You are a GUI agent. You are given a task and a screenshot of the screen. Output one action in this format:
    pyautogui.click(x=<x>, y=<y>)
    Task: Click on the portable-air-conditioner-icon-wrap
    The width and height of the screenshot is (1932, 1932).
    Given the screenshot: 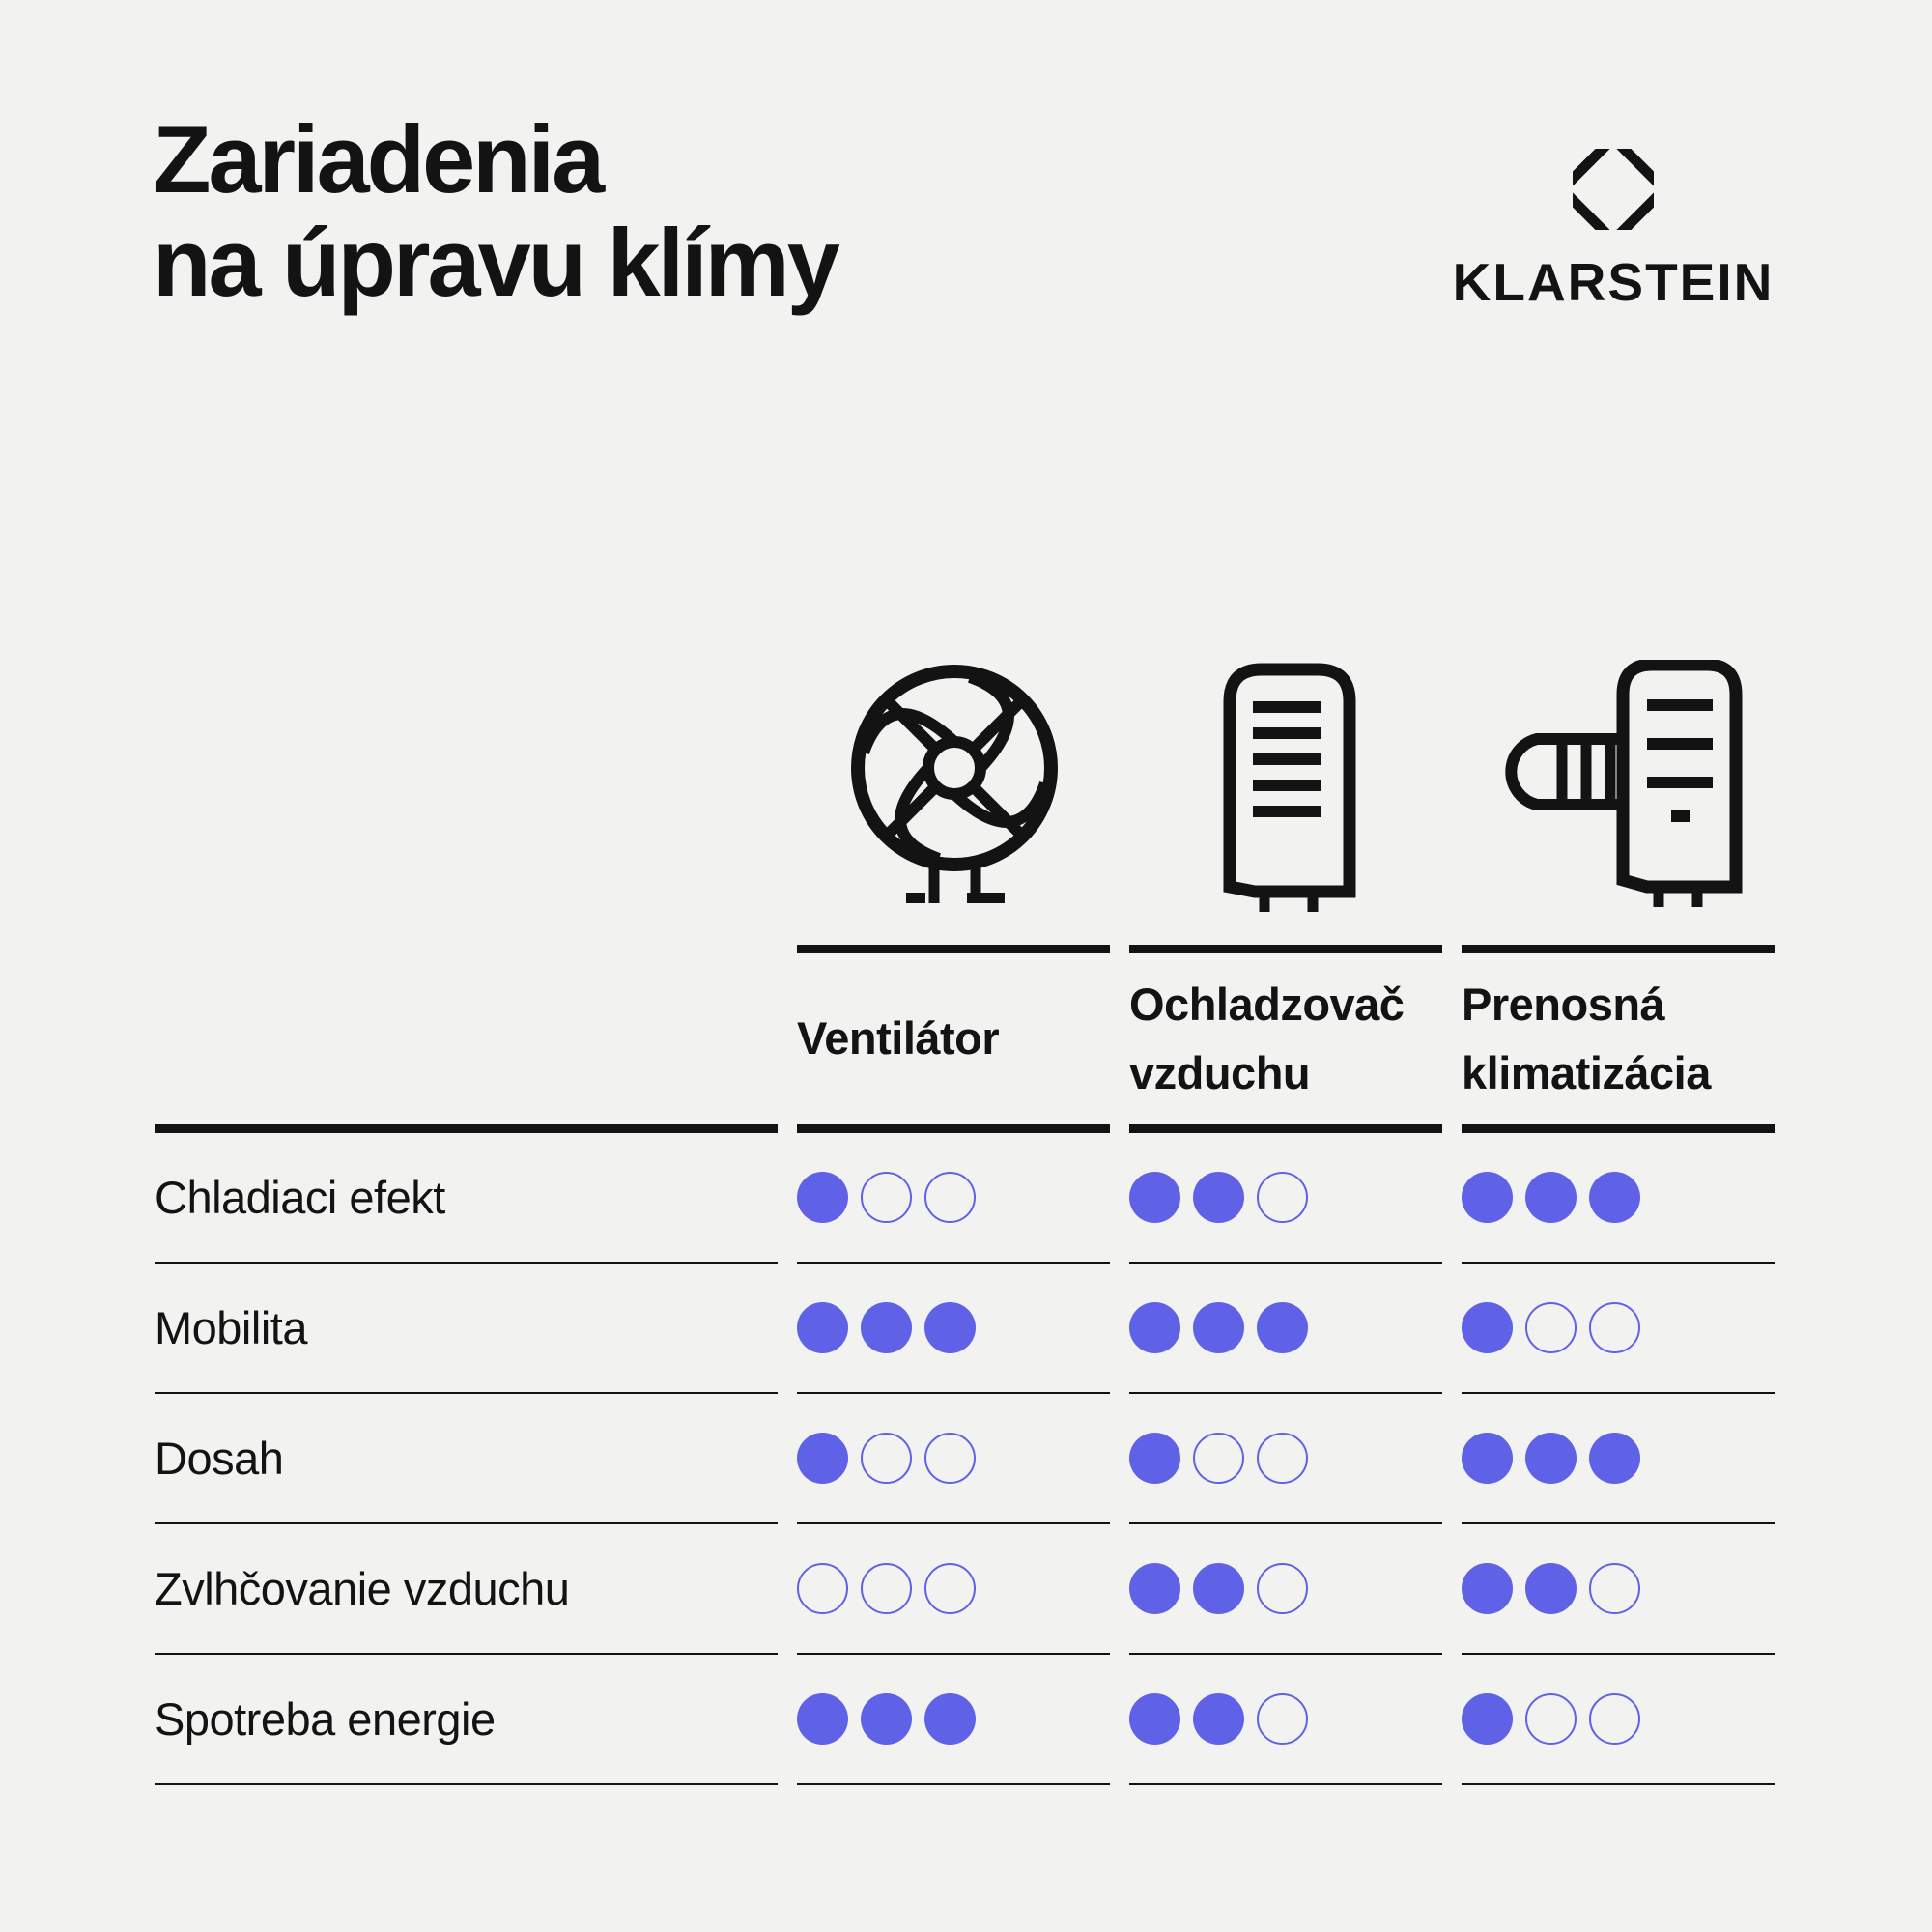 What is the action you would take?
    pyautogui.click(x=1618, y=786)
    